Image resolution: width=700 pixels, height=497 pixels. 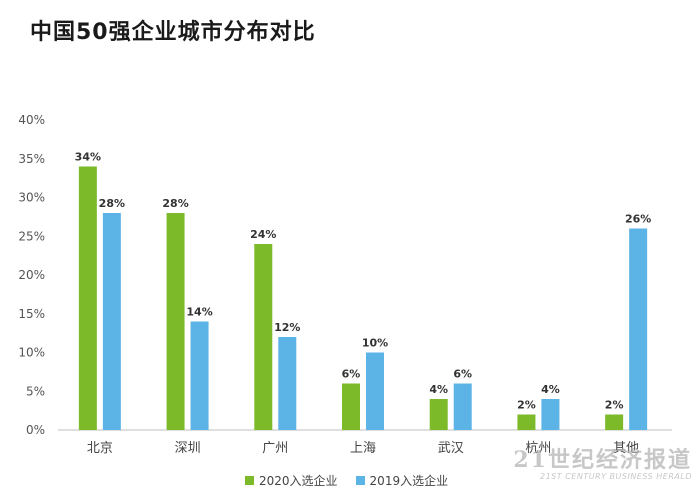 I want to click on y-tick-label: 20%, so click(x=31, y=275).